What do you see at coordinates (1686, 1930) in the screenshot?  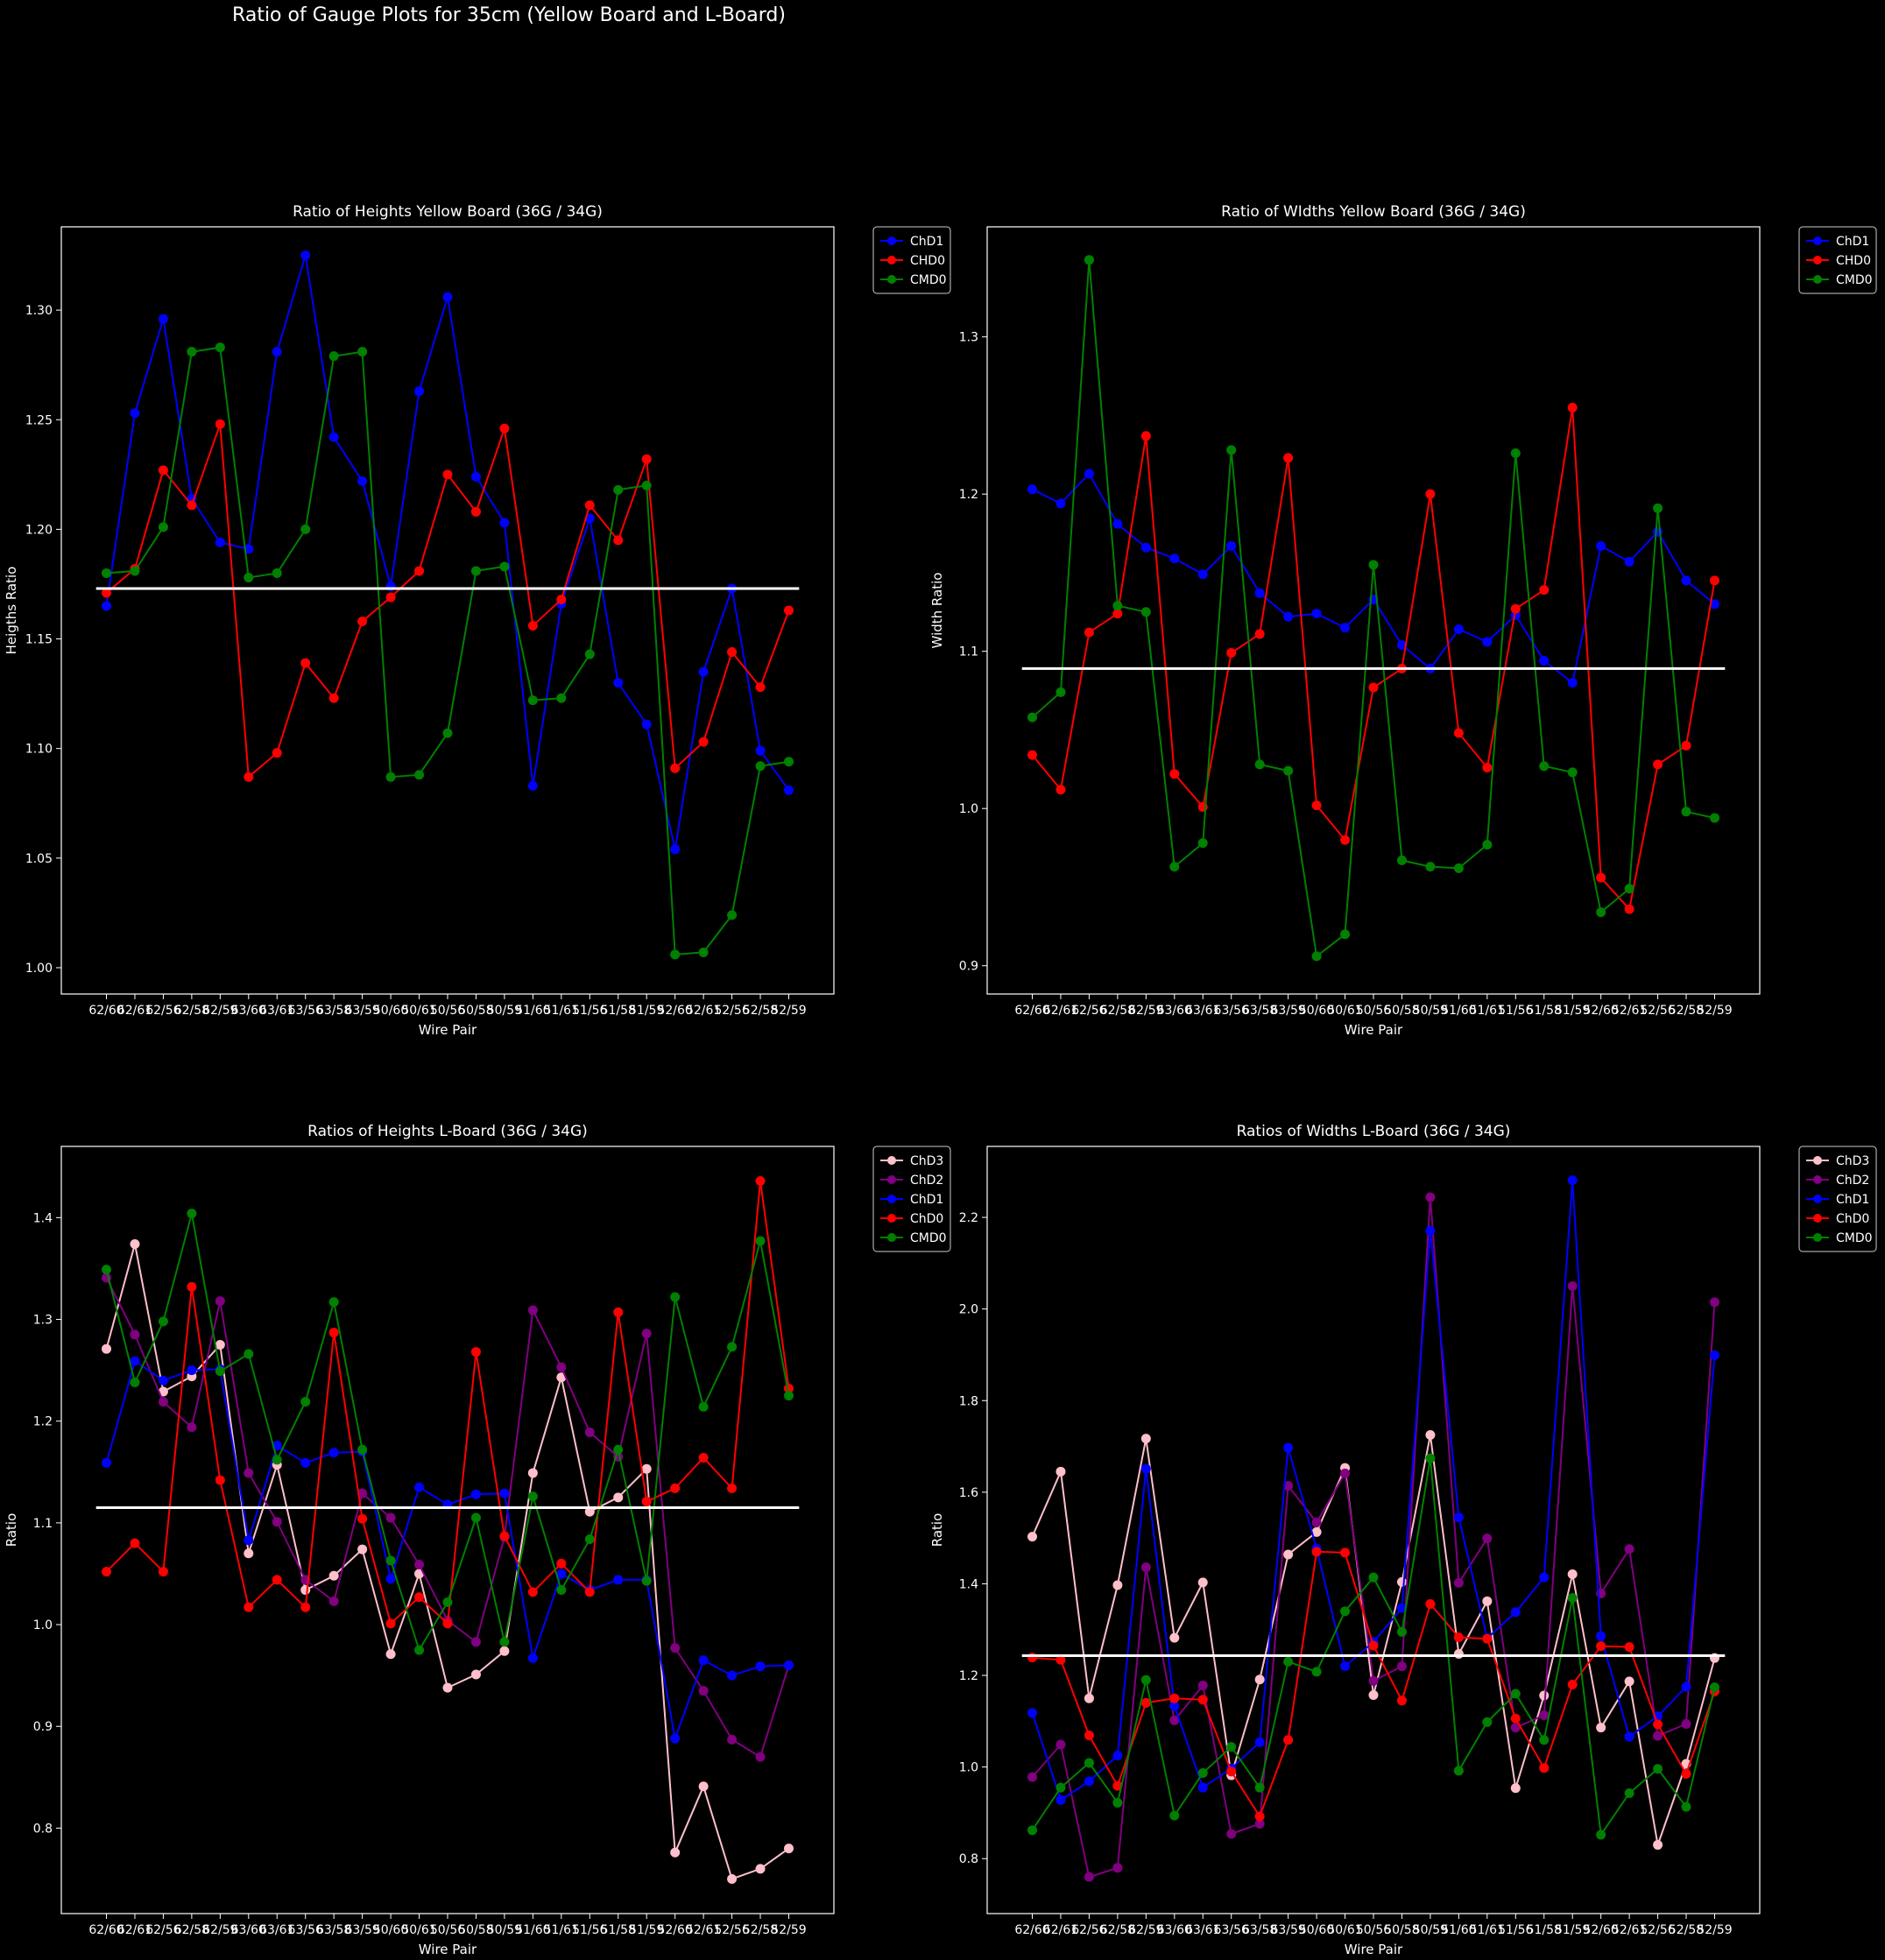 I see `panel-4-xtick-label: 52/58` at bounding box center [1686, 1930].